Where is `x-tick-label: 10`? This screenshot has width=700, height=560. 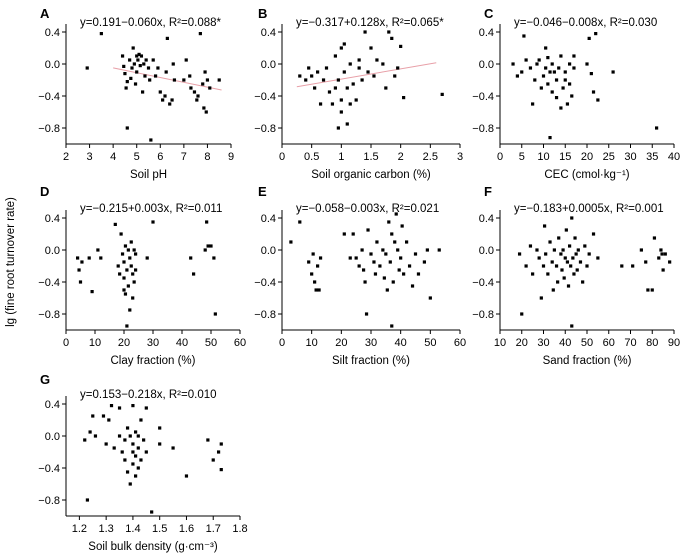 x-tick-label: 10 is located at coordinates (543, 157).